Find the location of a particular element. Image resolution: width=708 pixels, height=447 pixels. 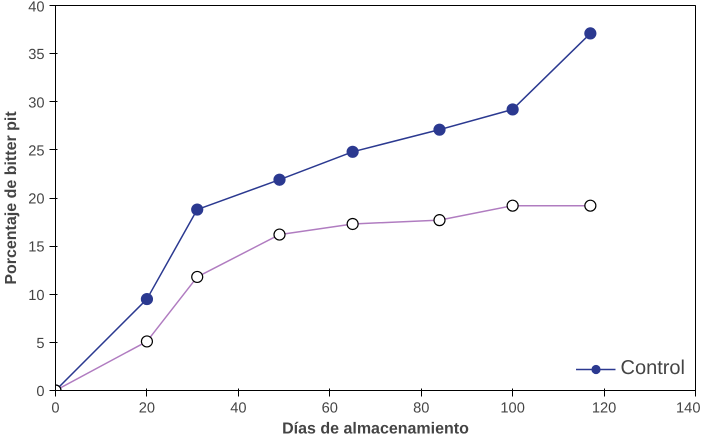

y-tick-label: 5 is located at coordinates (40, 344).